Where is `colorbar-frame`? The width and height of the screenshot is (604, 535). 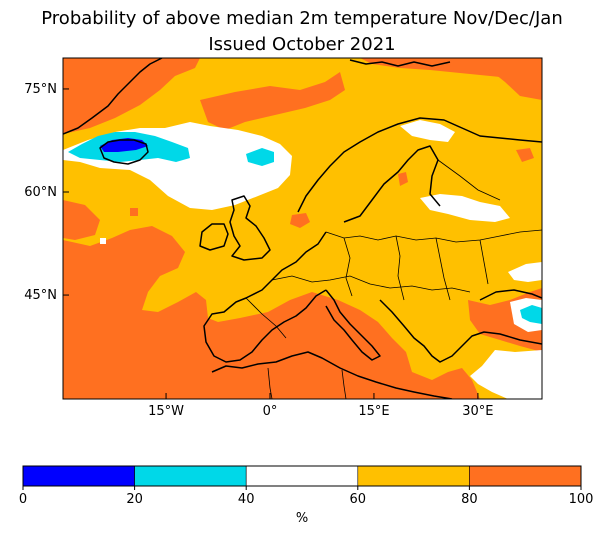 colorbar-frame is located at coordinates (302, 476).